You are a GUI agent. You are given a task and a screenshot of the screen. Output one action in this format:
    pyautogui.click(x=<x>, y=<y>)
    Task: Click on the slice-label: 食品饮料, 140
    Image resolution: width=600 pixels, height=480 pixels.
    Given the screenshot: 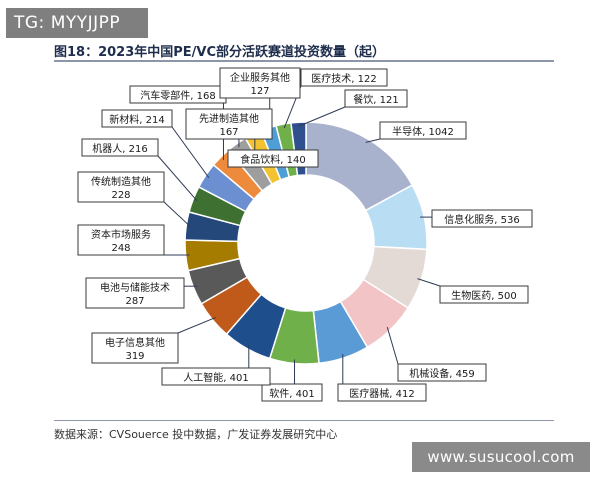 What is the action you would take?
    pyautogui.click(x=273, y=158)
    